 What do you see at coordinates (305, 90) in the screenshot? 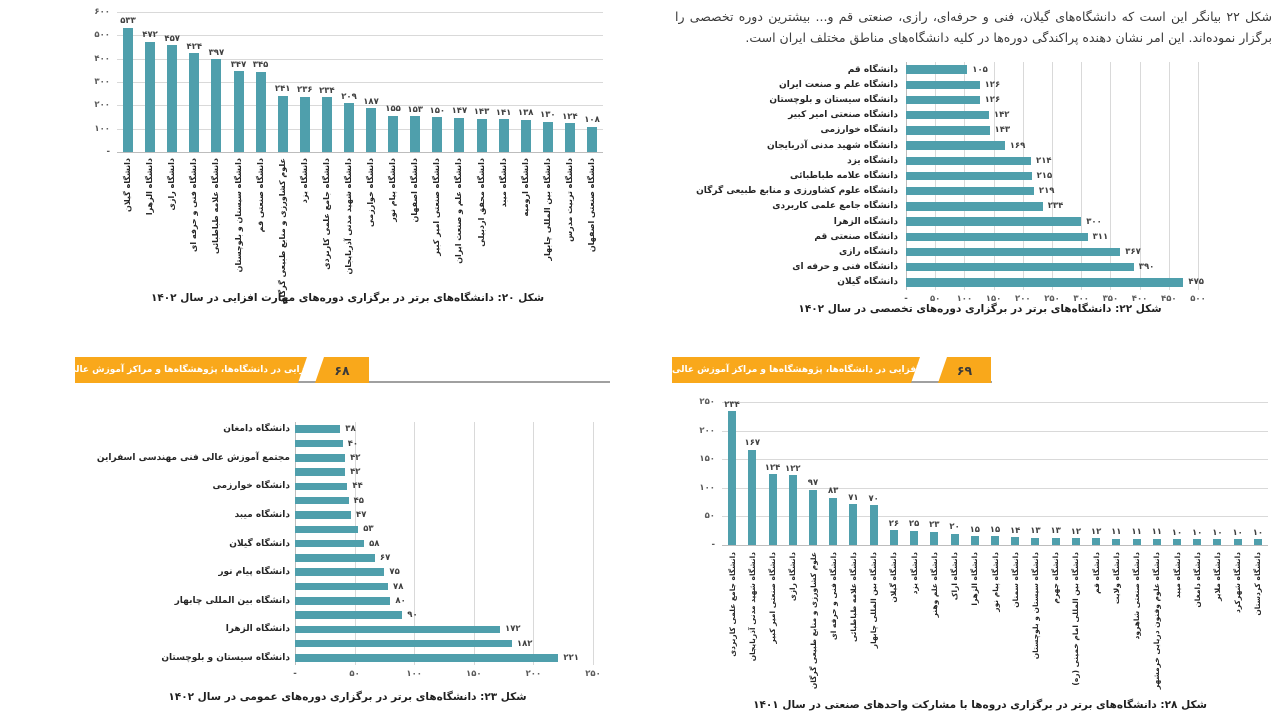
I see `bar-value-label: ۲۳۶` at bounding box center [305, 90].